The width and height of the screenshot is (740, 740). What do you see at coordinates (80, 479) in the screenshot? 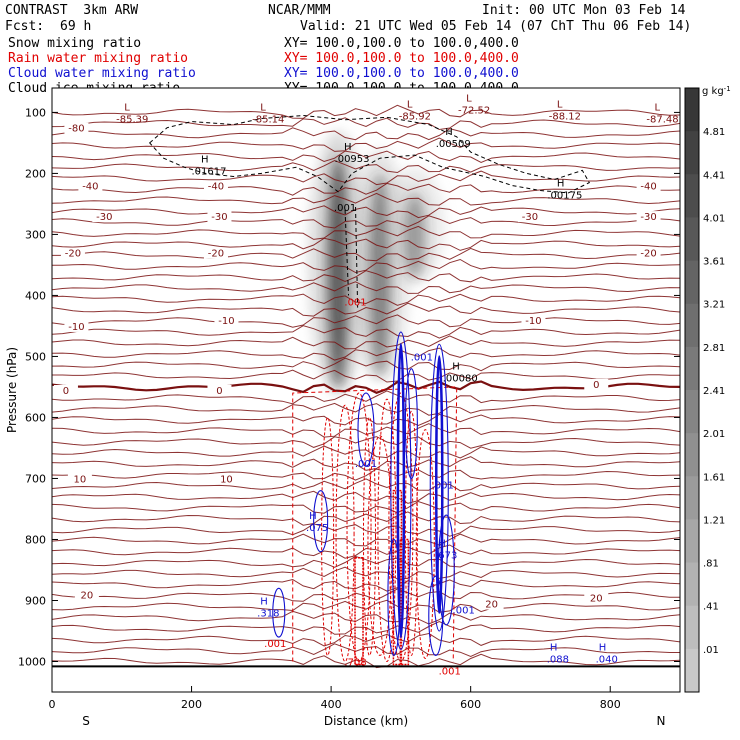
I see `temperature-contour-label: 10` at bounding box center [80, 479].